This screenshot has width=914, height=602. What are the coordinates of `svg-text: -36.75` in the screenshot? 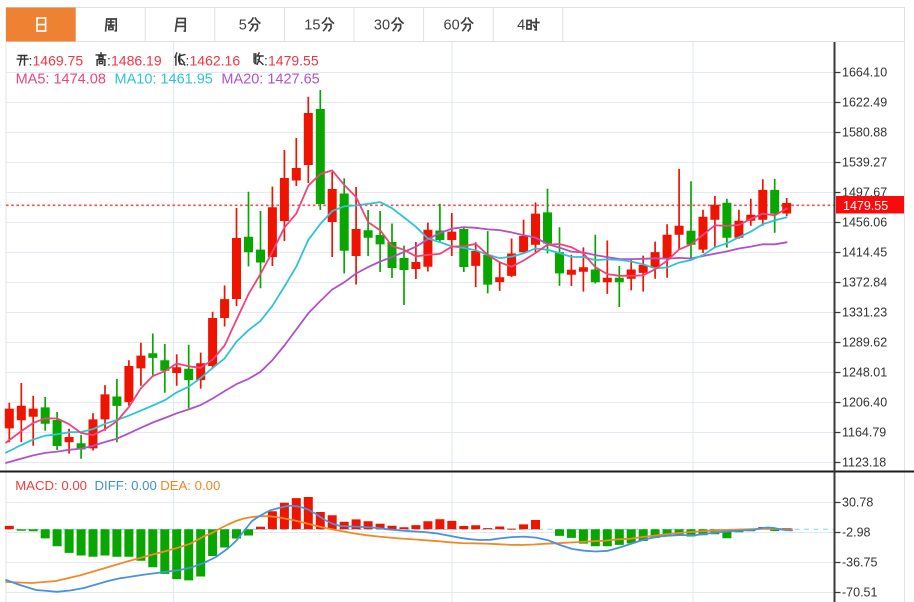 It's located at (859, 562).